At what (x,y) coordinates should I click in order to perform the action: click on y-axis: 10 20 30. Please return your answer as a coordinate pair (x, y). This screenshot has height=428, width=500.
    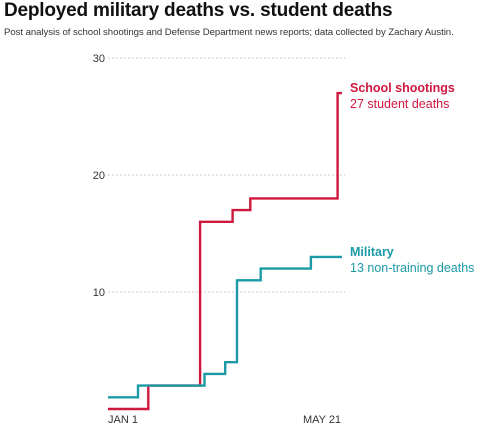
    Looking at the image, I should click on (99, 176).